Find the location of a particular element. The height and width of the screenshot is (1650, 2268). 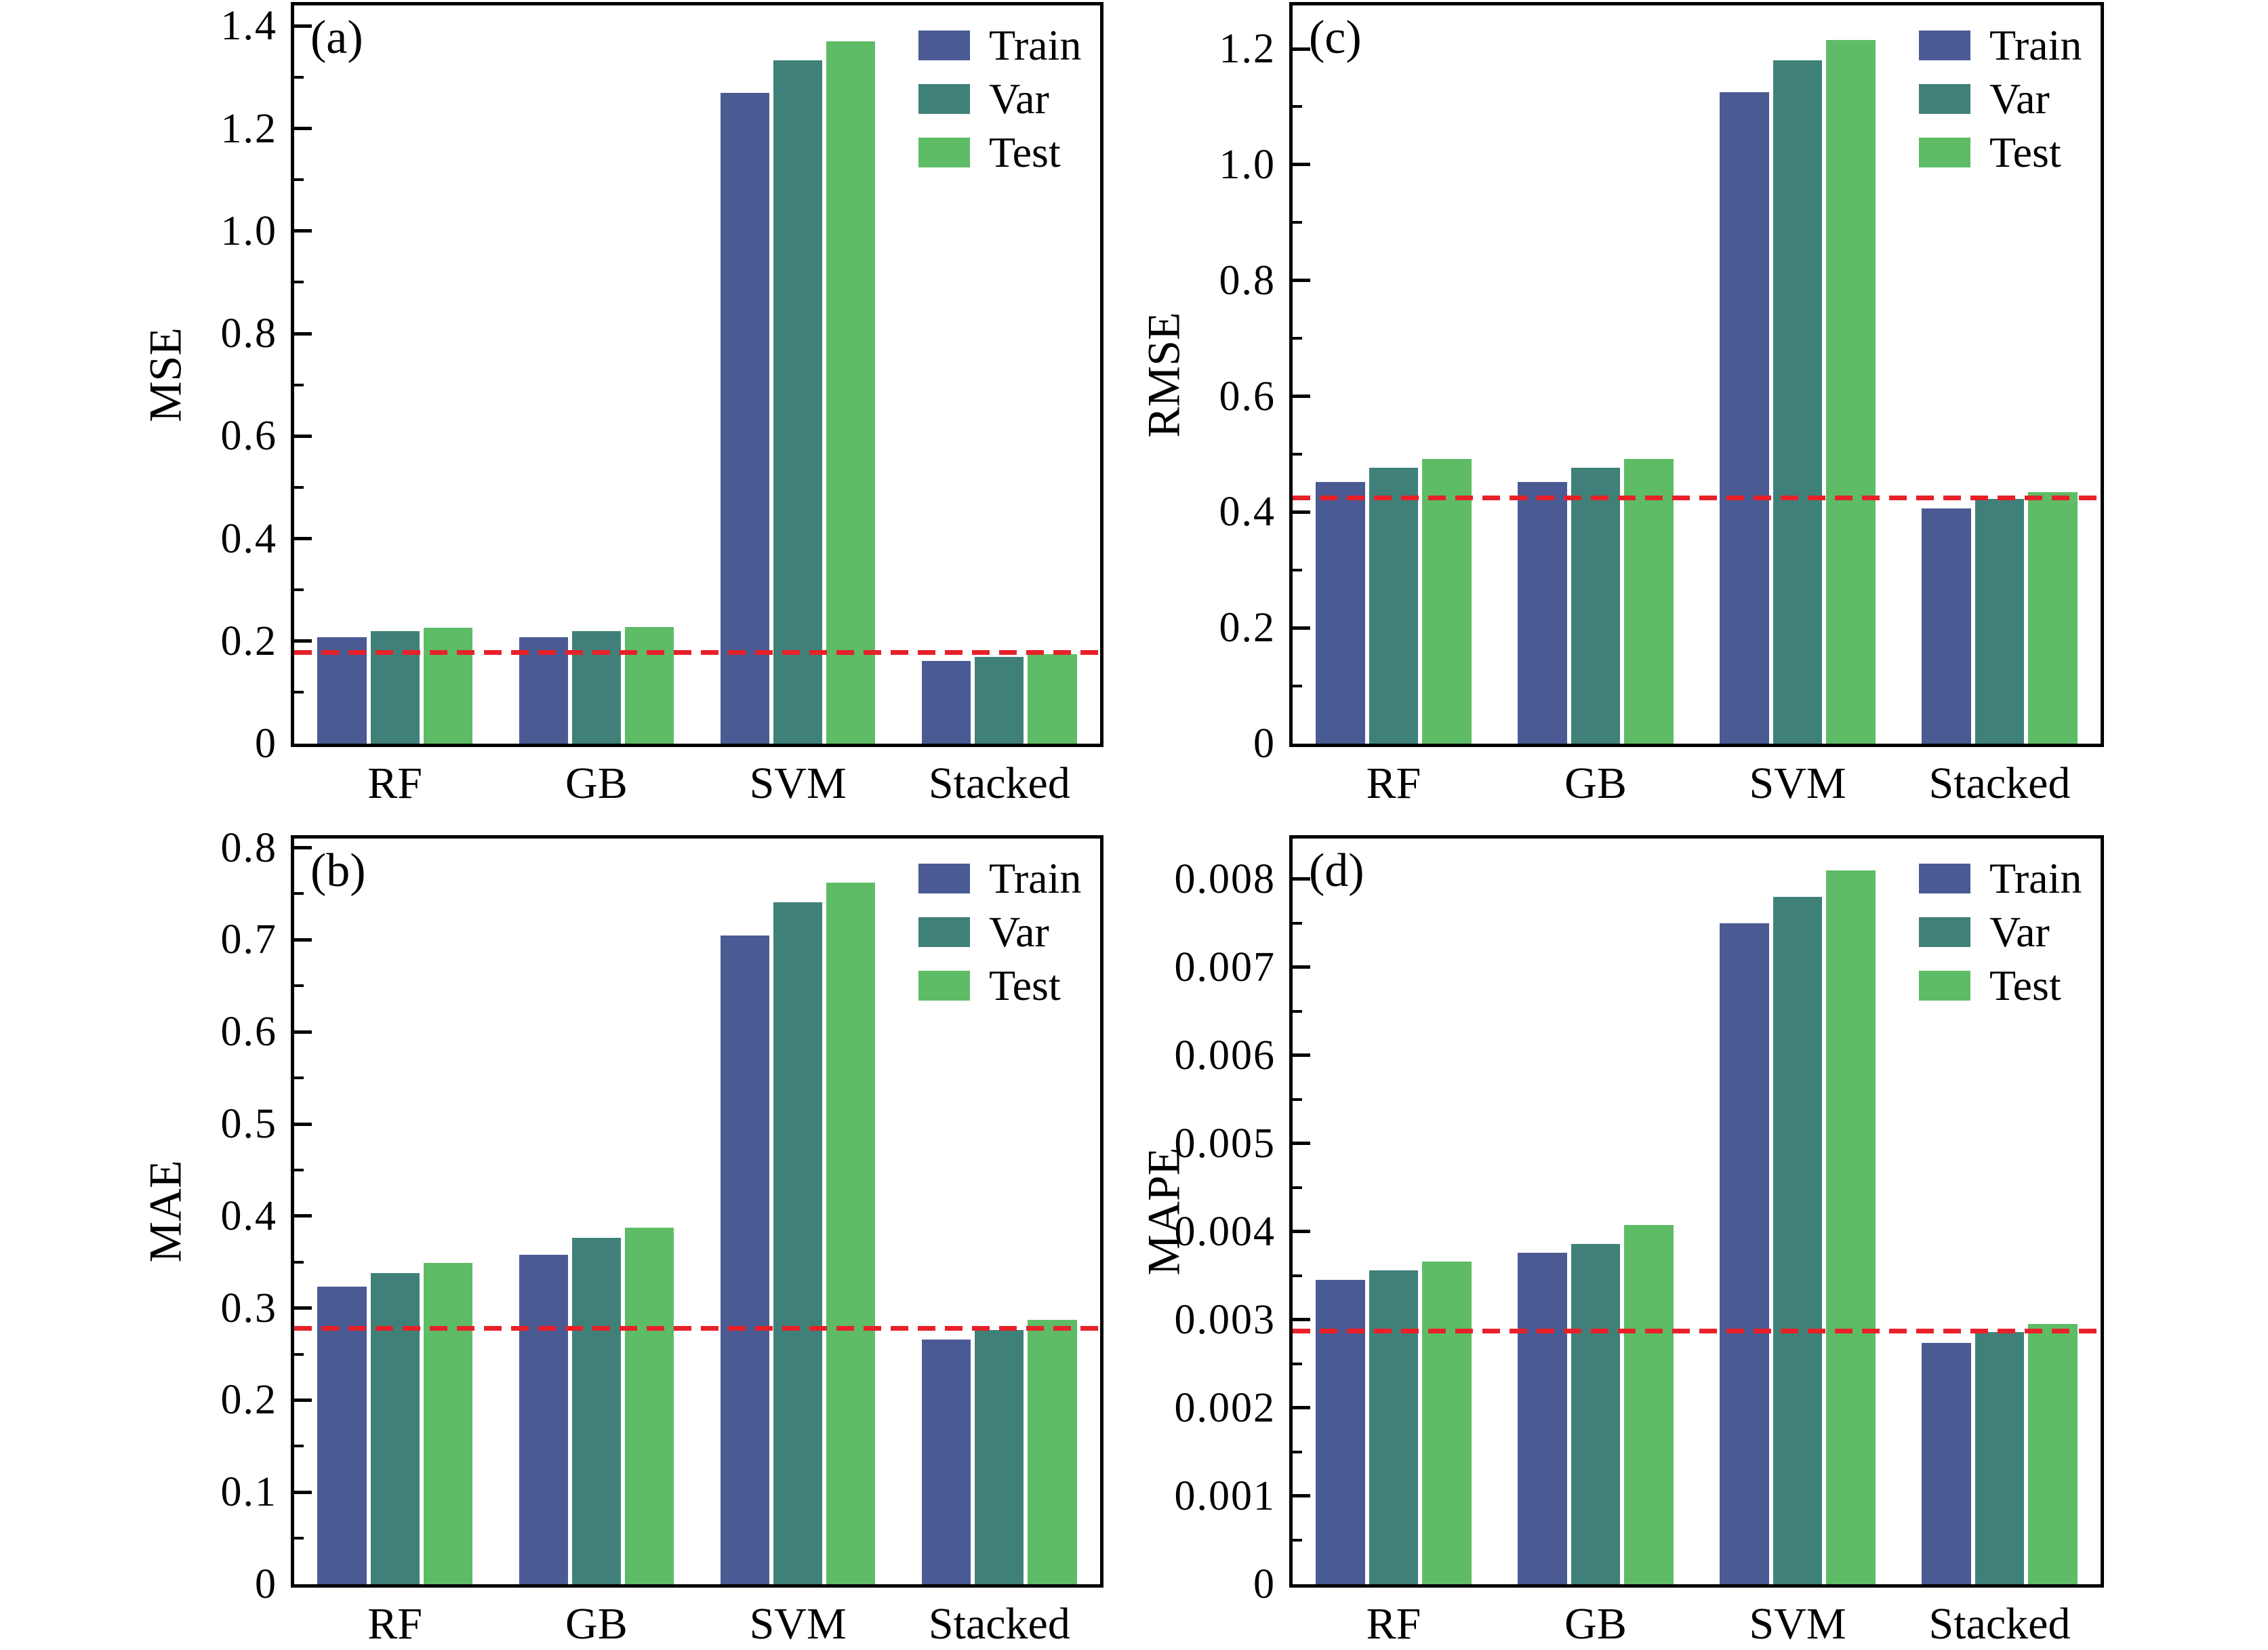

y-tick-label: 1.4 is located at coordinates (248, 26).